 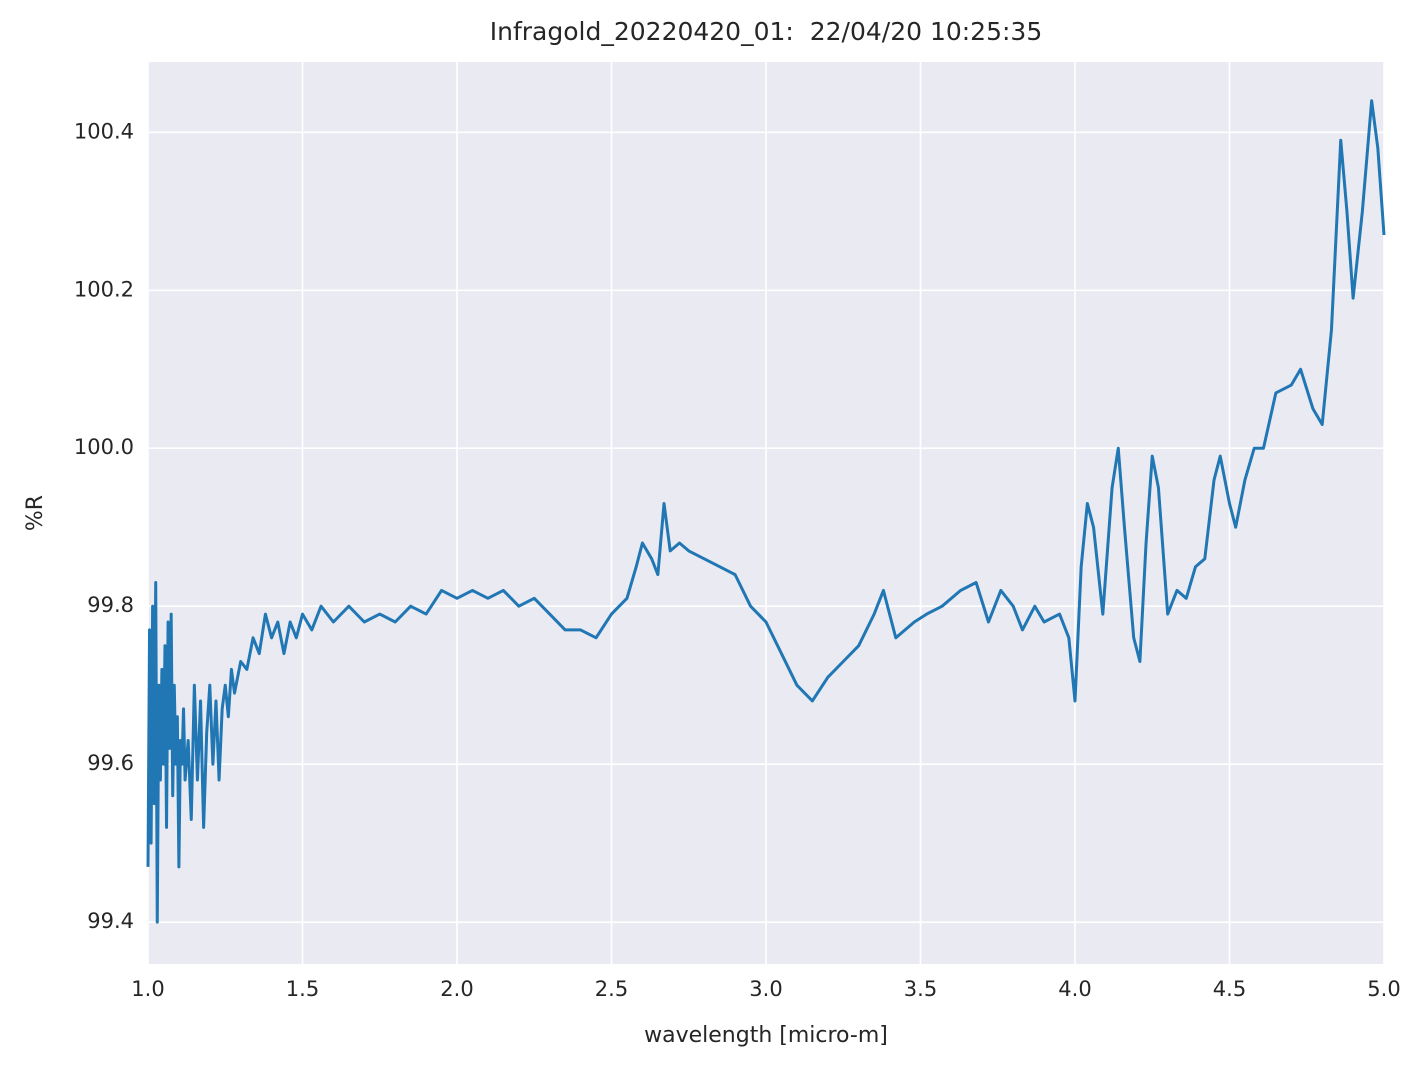 I want to click on x-tick-label: 3.5, so click(x=920, y=989).